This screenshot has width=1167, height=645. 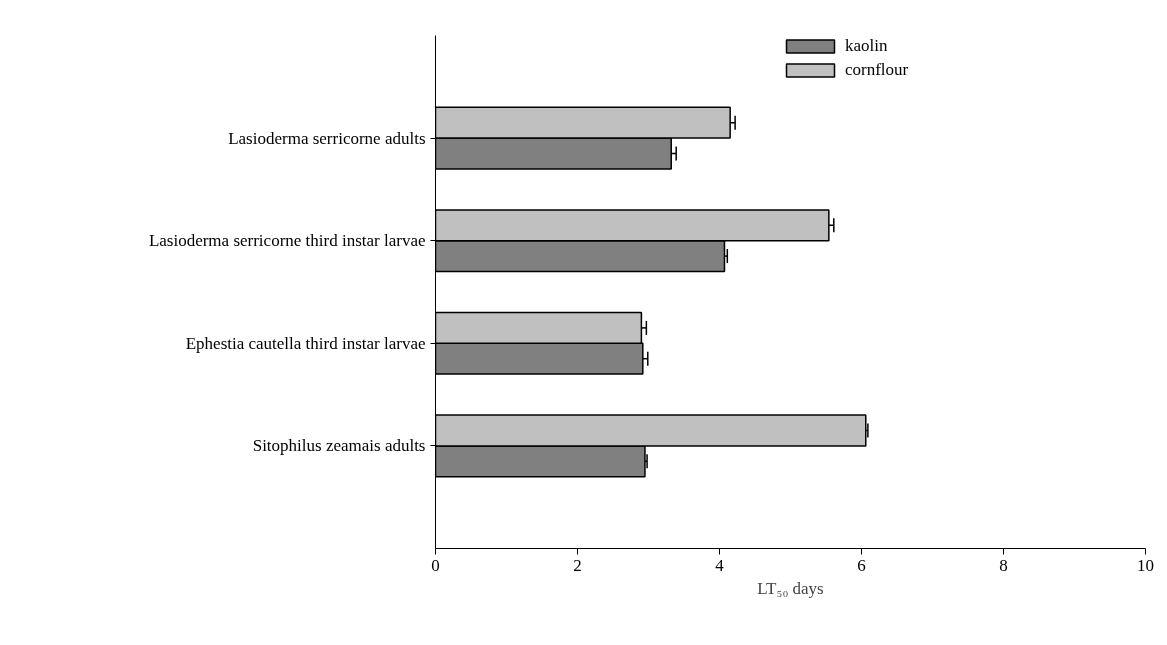 I want to click on x-tick-label: 6, so click(x=861, y=565).